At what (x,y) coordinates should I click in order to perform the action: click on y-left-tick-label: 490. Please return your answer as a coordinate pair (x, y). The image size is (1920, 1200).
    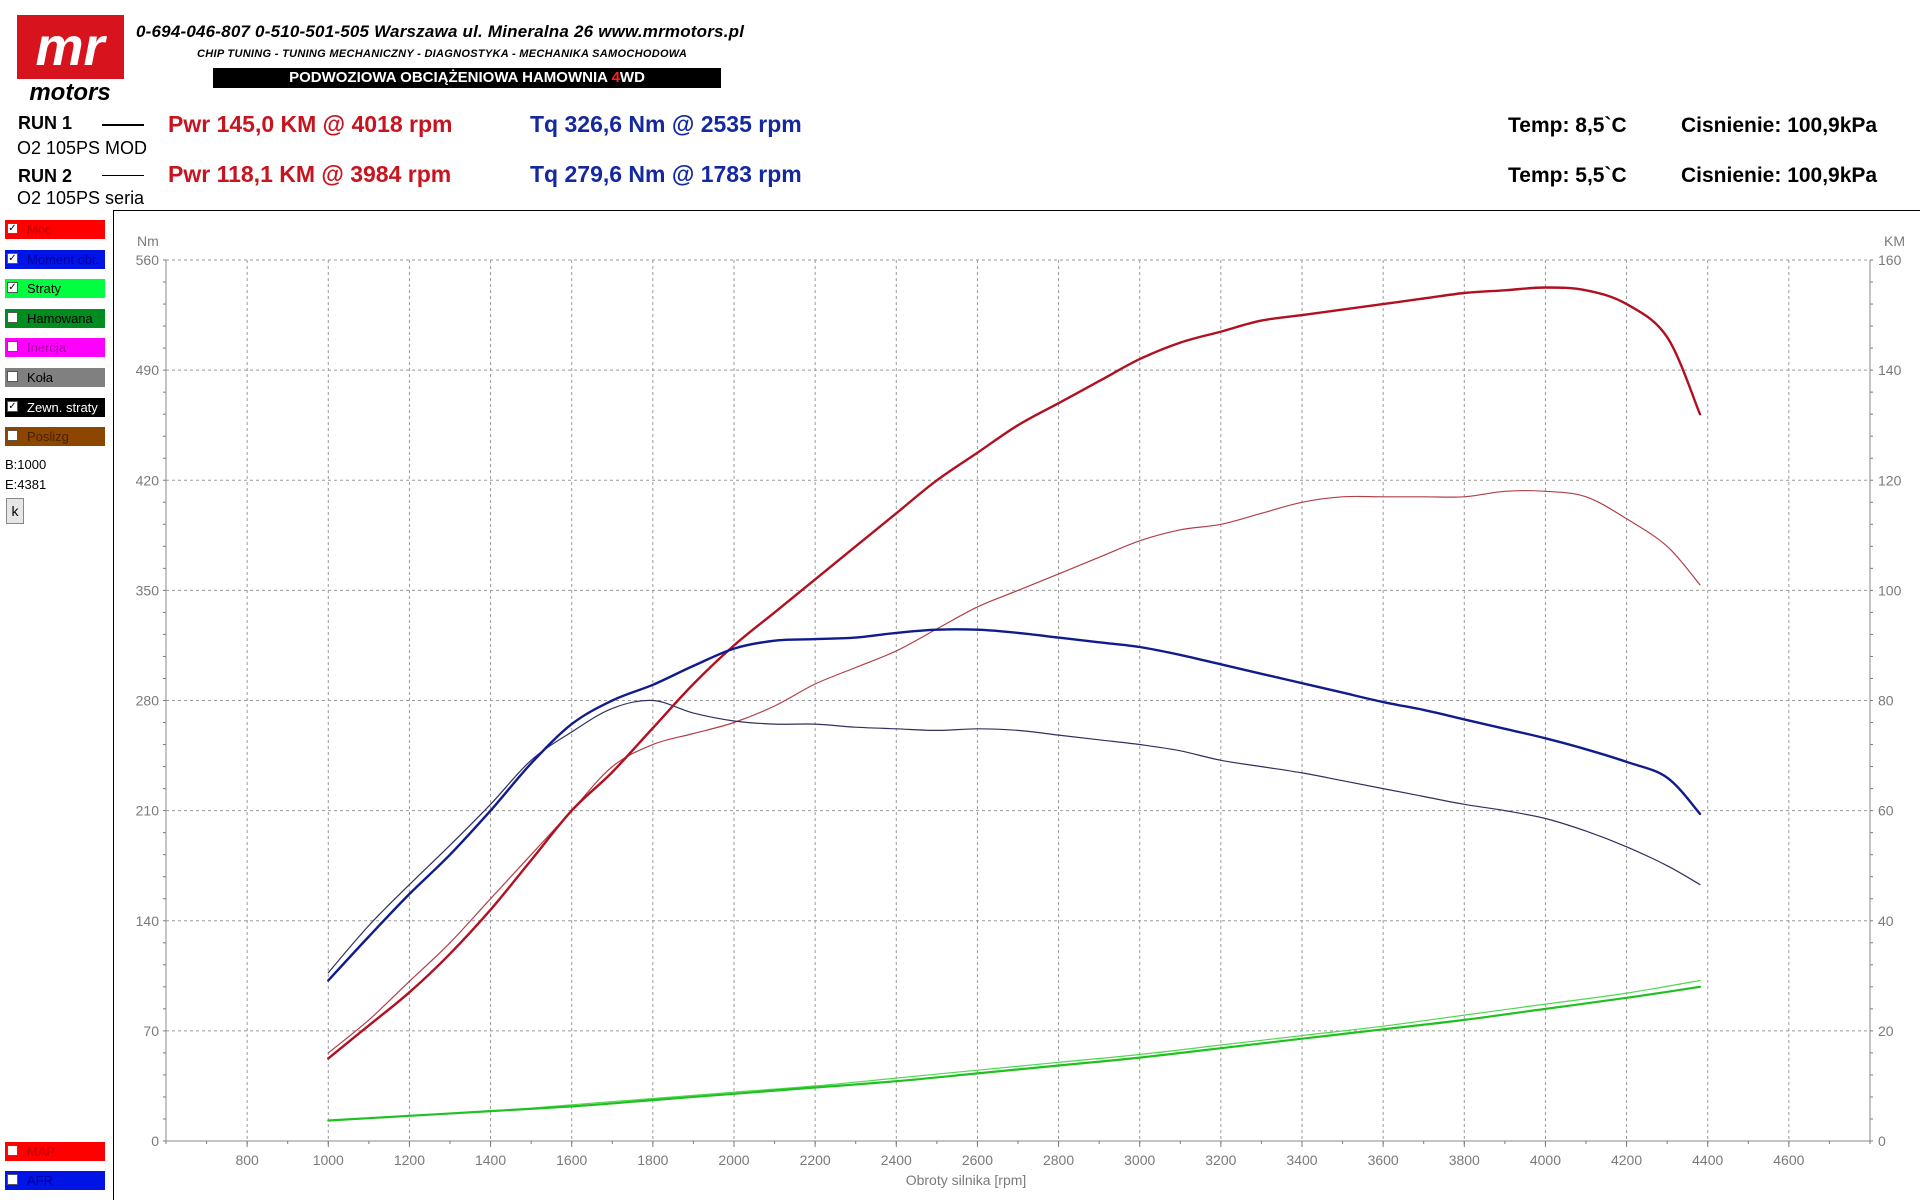
    Looking at the image, I should click on (148, 370).